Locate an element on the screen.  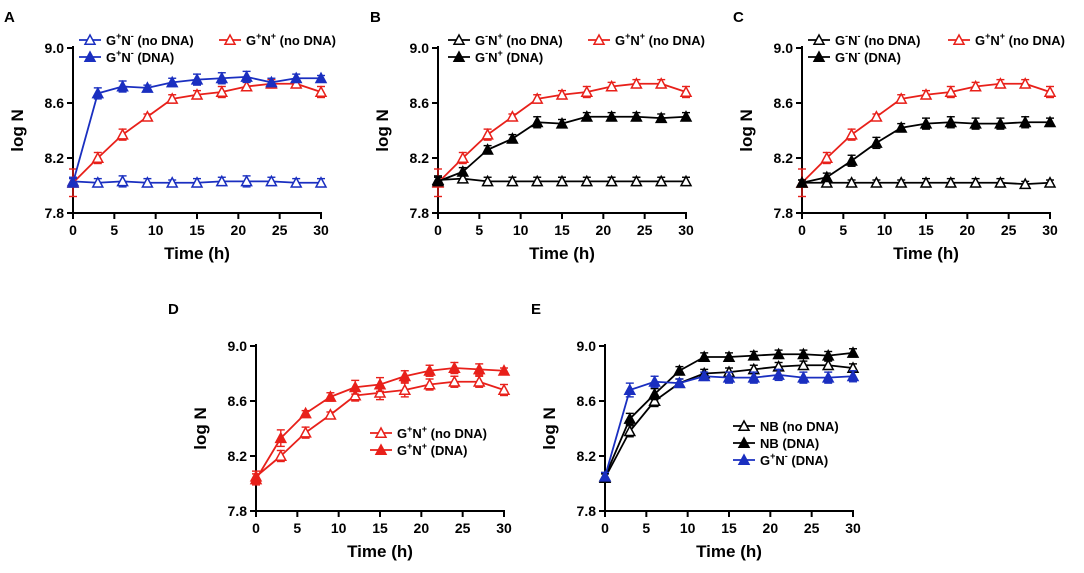
y-axis-title: log N is located at coordinates (549, 428).